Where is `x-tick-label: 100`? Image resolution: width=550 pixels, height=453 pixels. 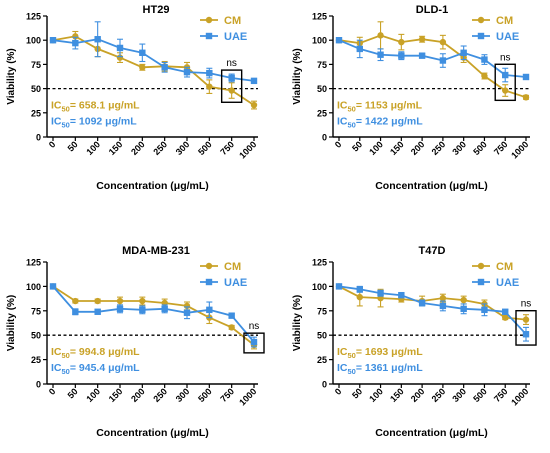
x-tick-label: 100 is located at coordinates (93, 395).